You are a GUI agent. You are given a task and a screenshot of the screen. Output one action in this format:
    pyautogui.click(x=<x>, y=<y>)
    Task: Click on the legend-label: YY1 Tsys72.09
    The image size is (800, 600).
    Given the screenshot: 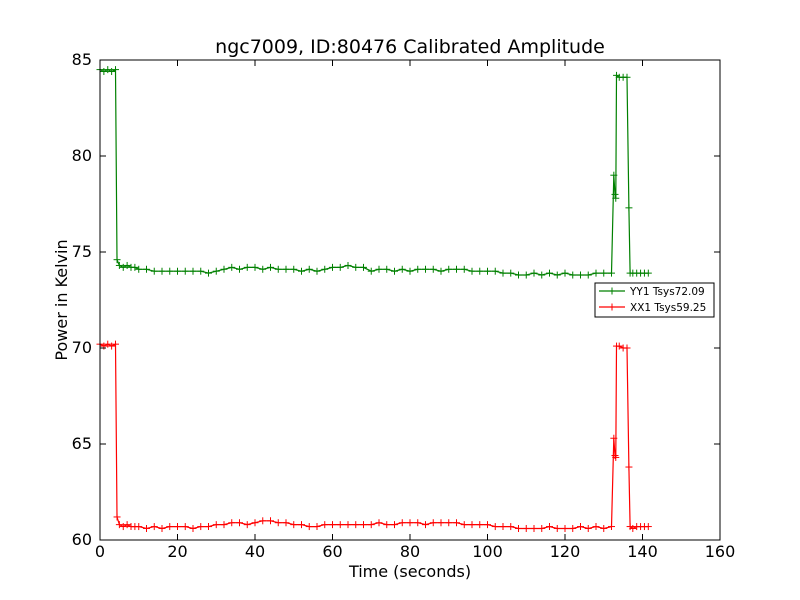 What is the action you would take?
    pyautogui.click(x=667, y=292)
    